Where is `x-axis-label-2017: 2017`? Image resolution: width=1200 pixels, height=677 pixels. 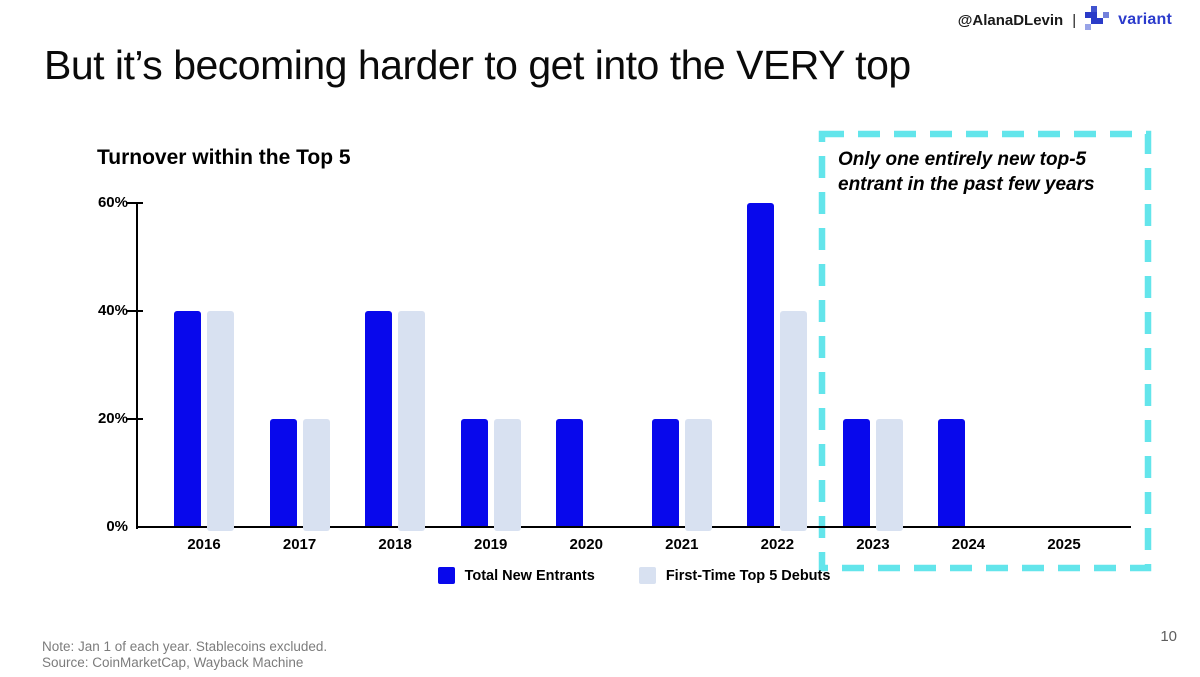
x-axis-label-2017: 2017 is located at coordinates (299, 544).